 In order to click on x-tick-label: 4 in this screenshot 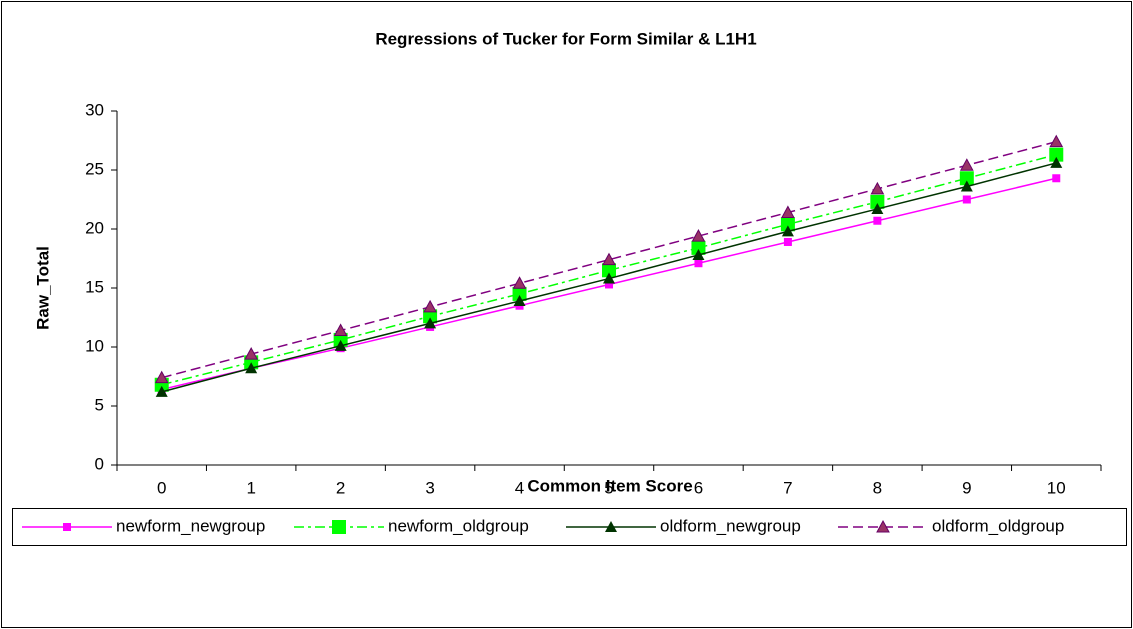, I will do `click(519, 487)`.